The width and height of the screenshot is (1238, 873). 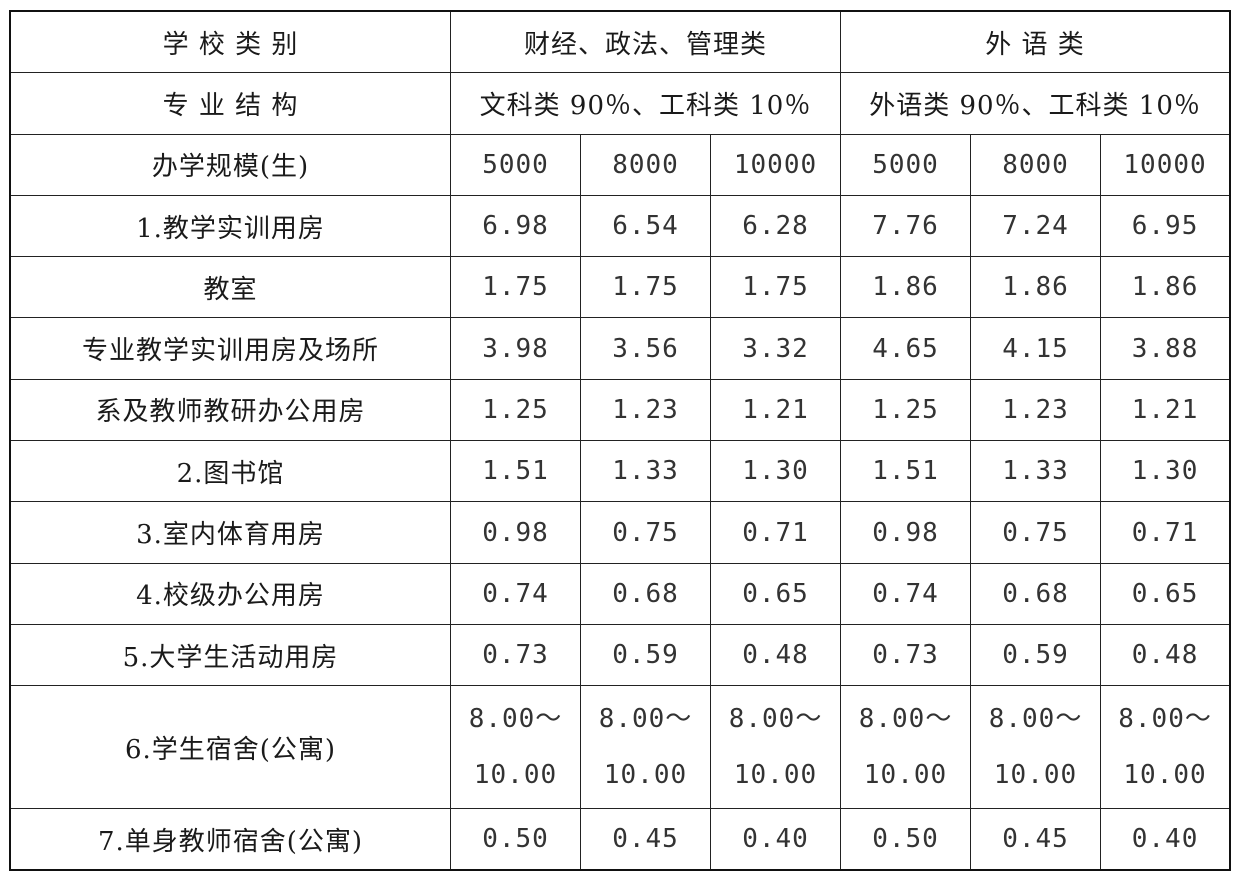 What do you see at coordinates (230, 226) in the screenshot?
I see `row-label: 1.教学实训用房` at bounding box center [230, 226].